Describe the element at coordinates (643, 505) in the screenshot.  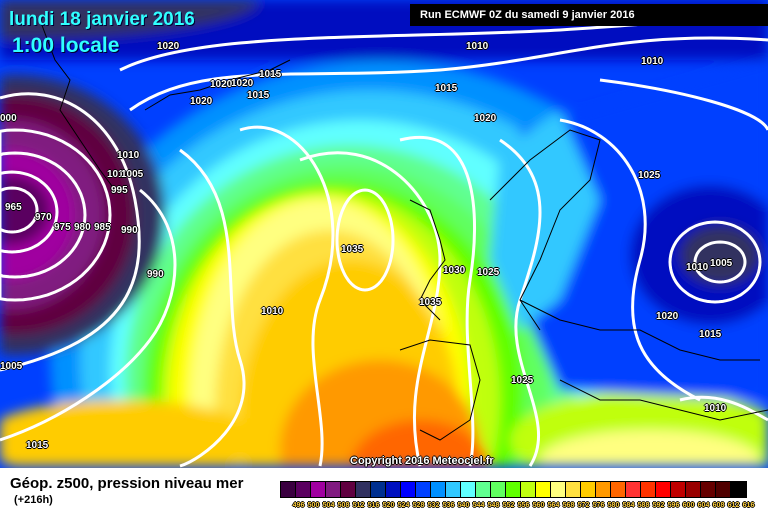
I see `legend-tick-label: 588` at that location.